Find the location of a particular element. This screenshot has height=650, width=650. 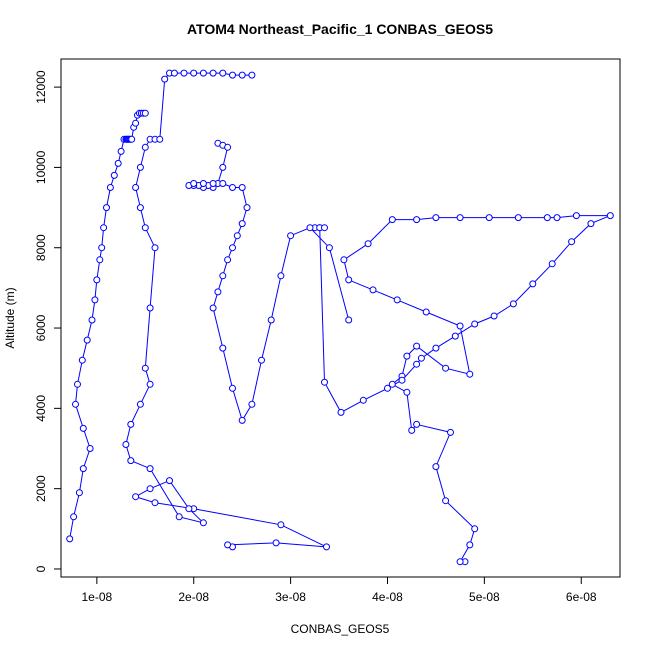

x-tick-label: 4e-08 is located at coordinates (387, 597).